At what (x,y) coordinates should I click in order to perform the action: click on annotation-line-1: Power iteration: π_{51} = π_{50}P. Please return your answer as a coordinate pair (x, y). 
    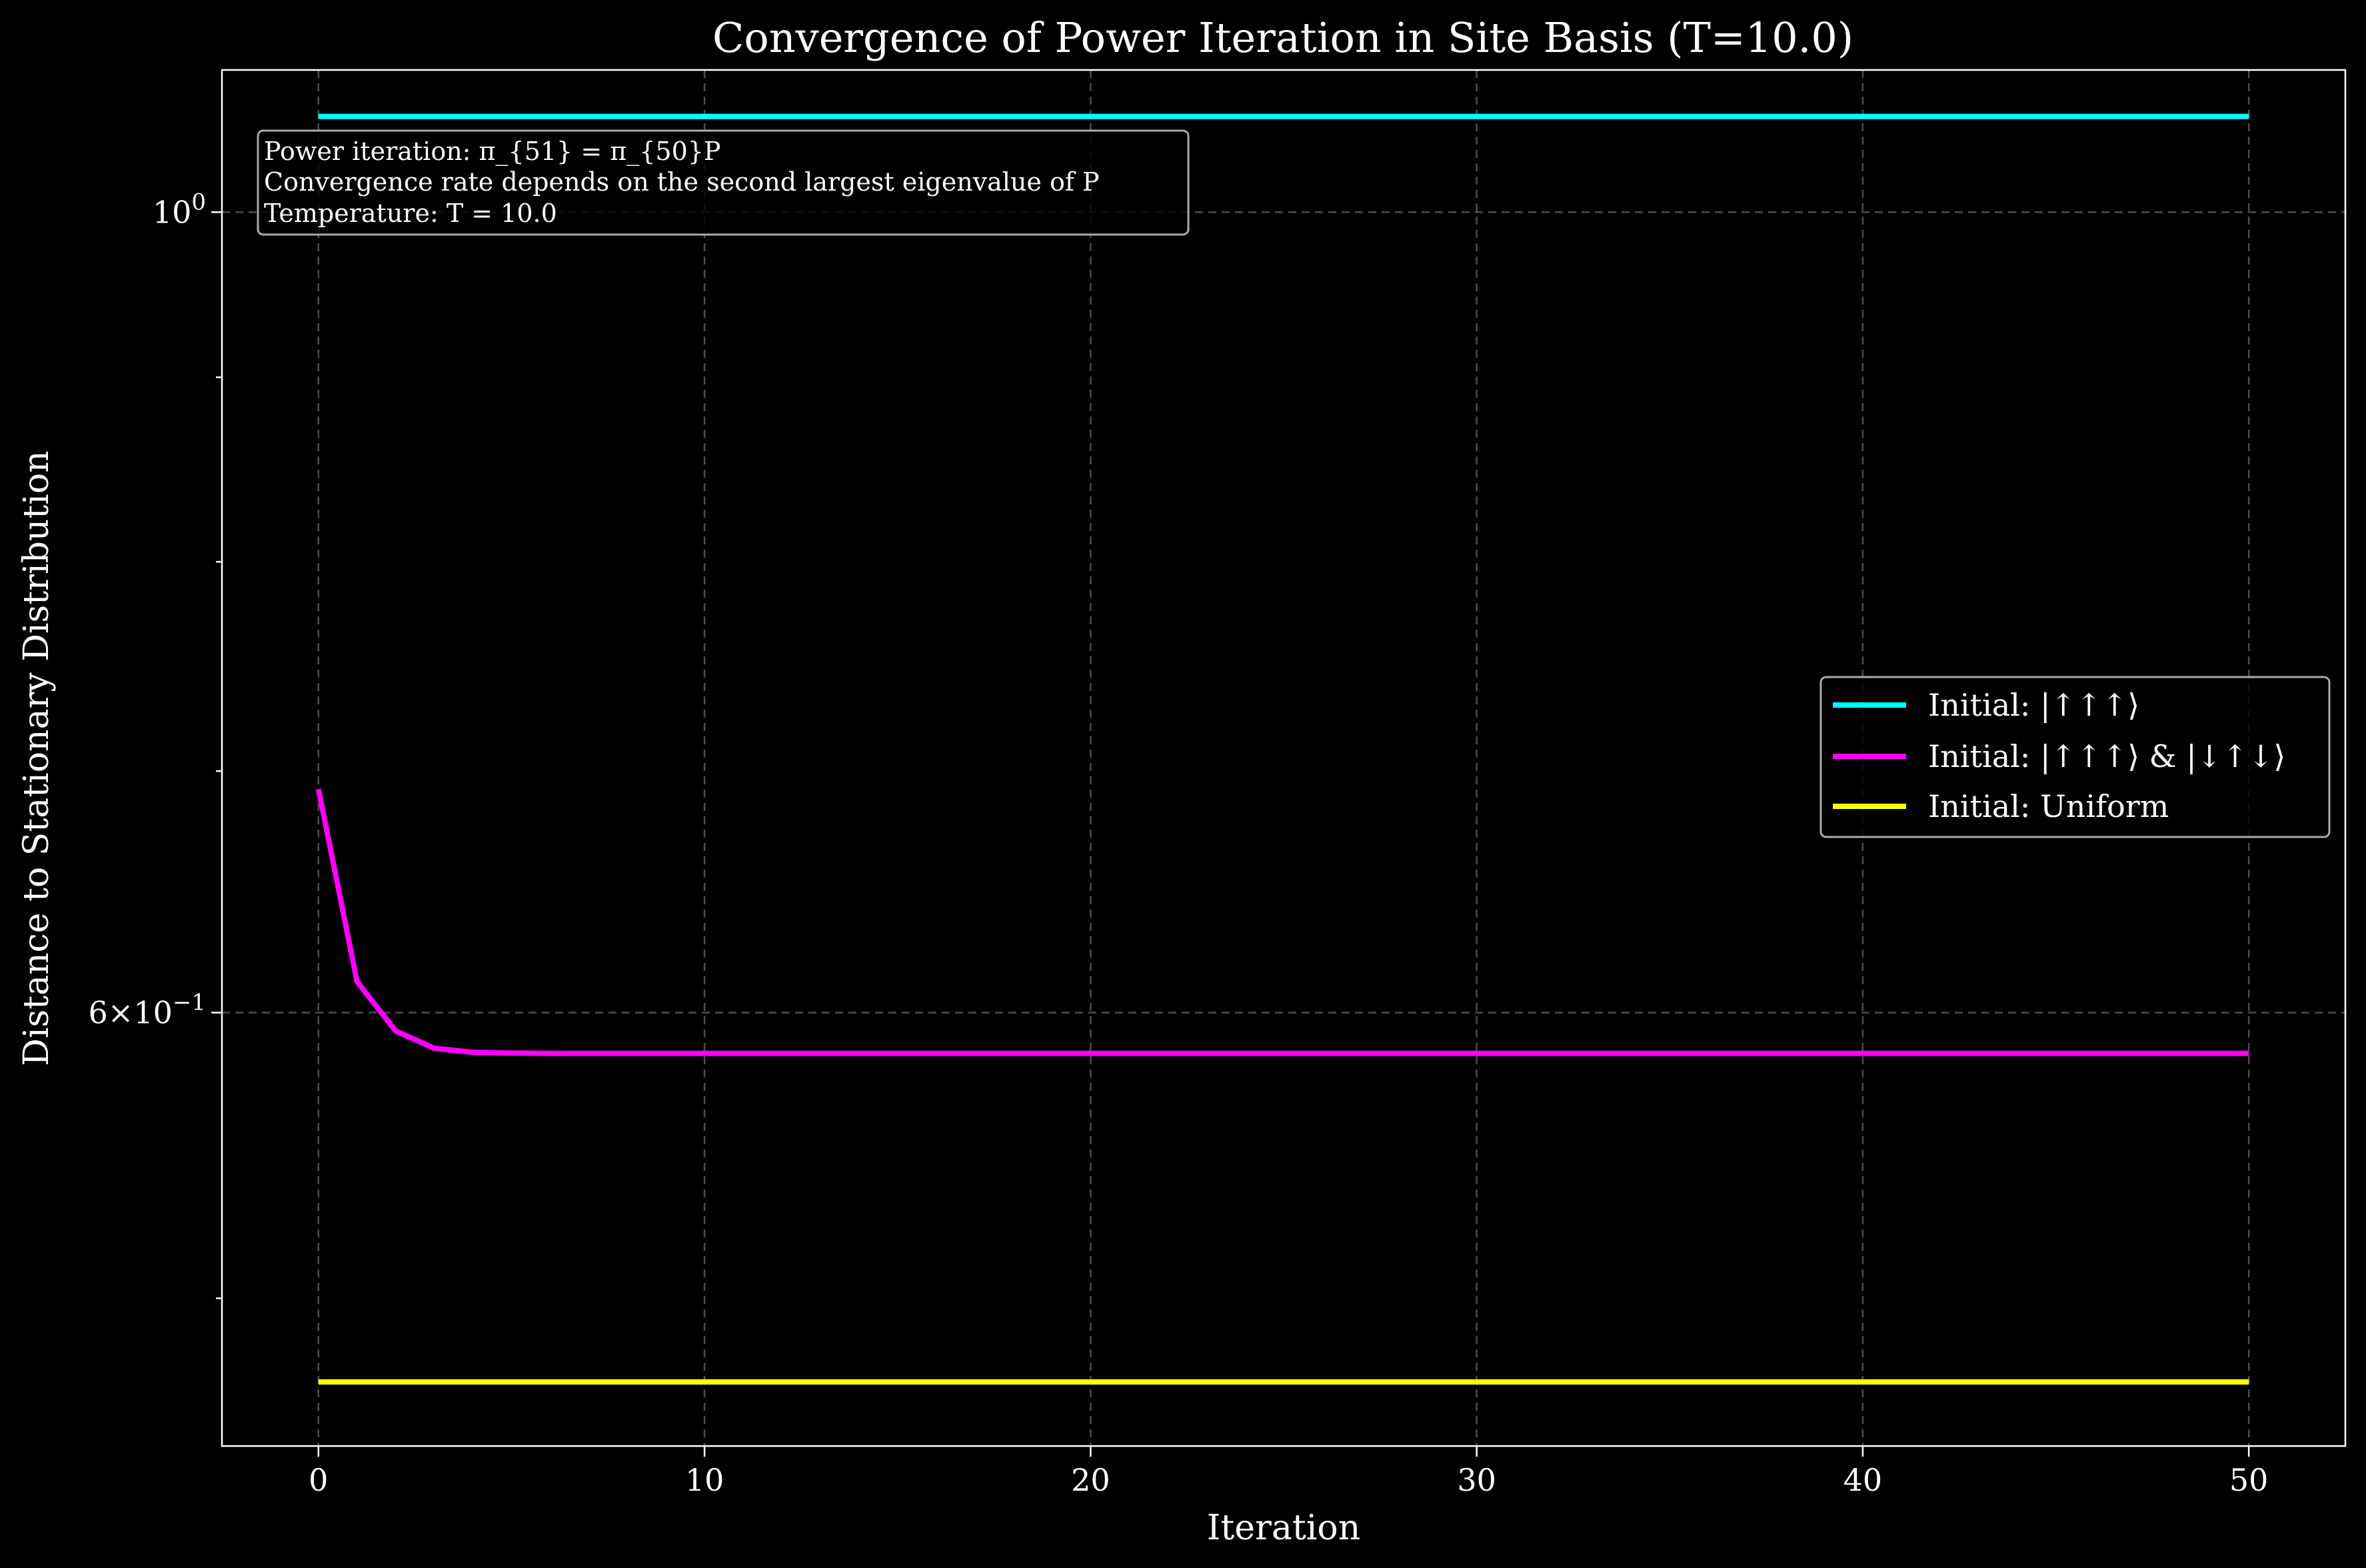
    Looking at the image, I should click on (492, 152).